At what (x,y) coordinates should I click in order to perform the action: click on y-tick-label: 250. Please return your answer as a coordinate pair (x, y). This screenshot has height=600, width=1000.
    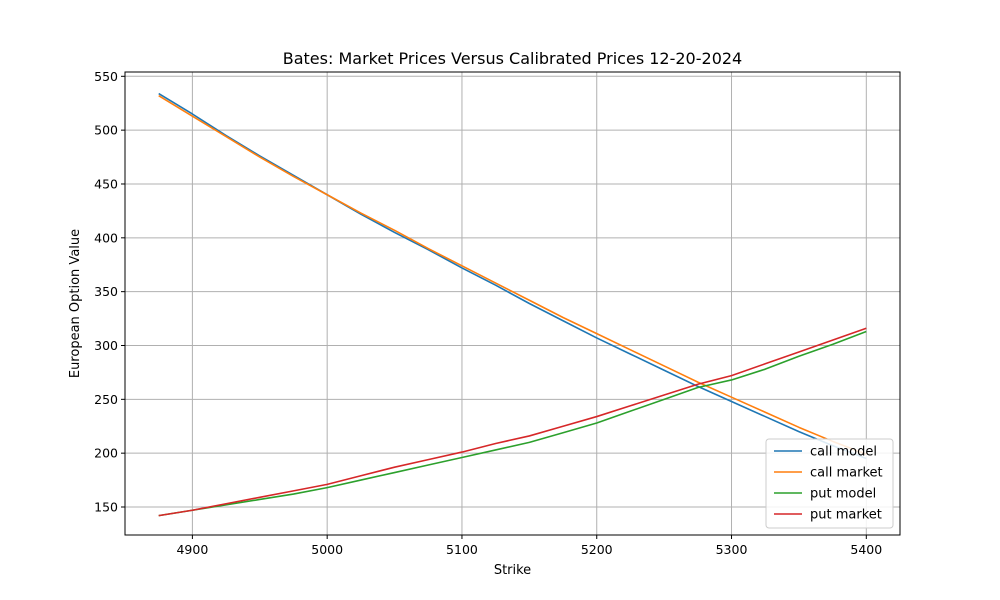
    Looking at the image, I should click on (106, 399).